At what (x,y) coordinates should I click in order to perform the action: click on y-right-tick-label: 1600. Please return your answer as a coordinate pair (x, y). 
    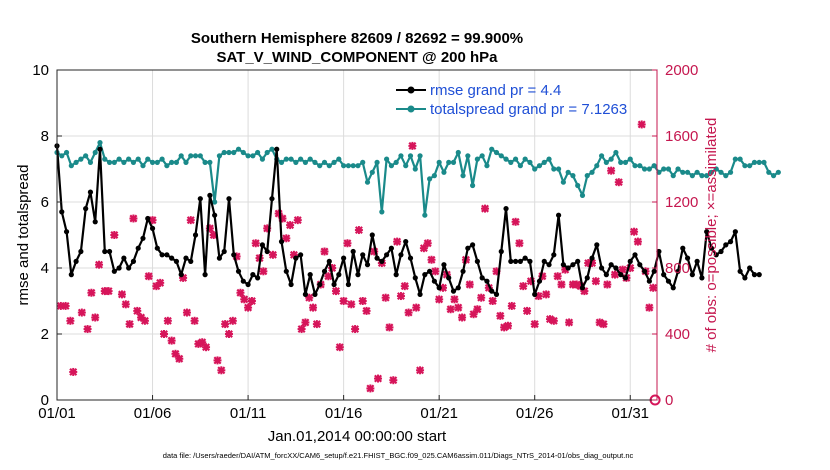
    Looking at the image, I should click on (681, 136).